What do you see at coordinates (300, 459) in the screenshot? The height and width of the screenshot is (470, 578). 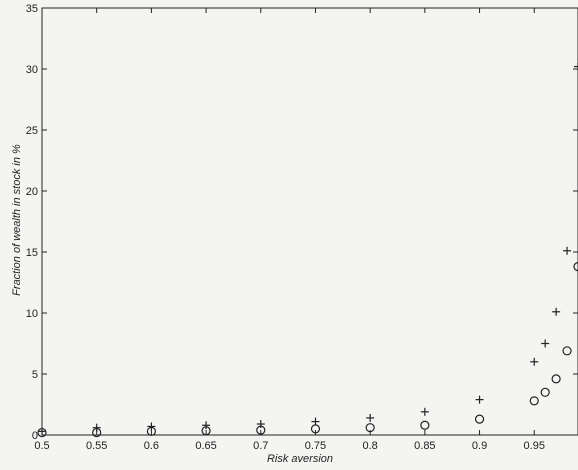 I see `x-axis-label: Risk aversion` at bounding box center [300, 459].